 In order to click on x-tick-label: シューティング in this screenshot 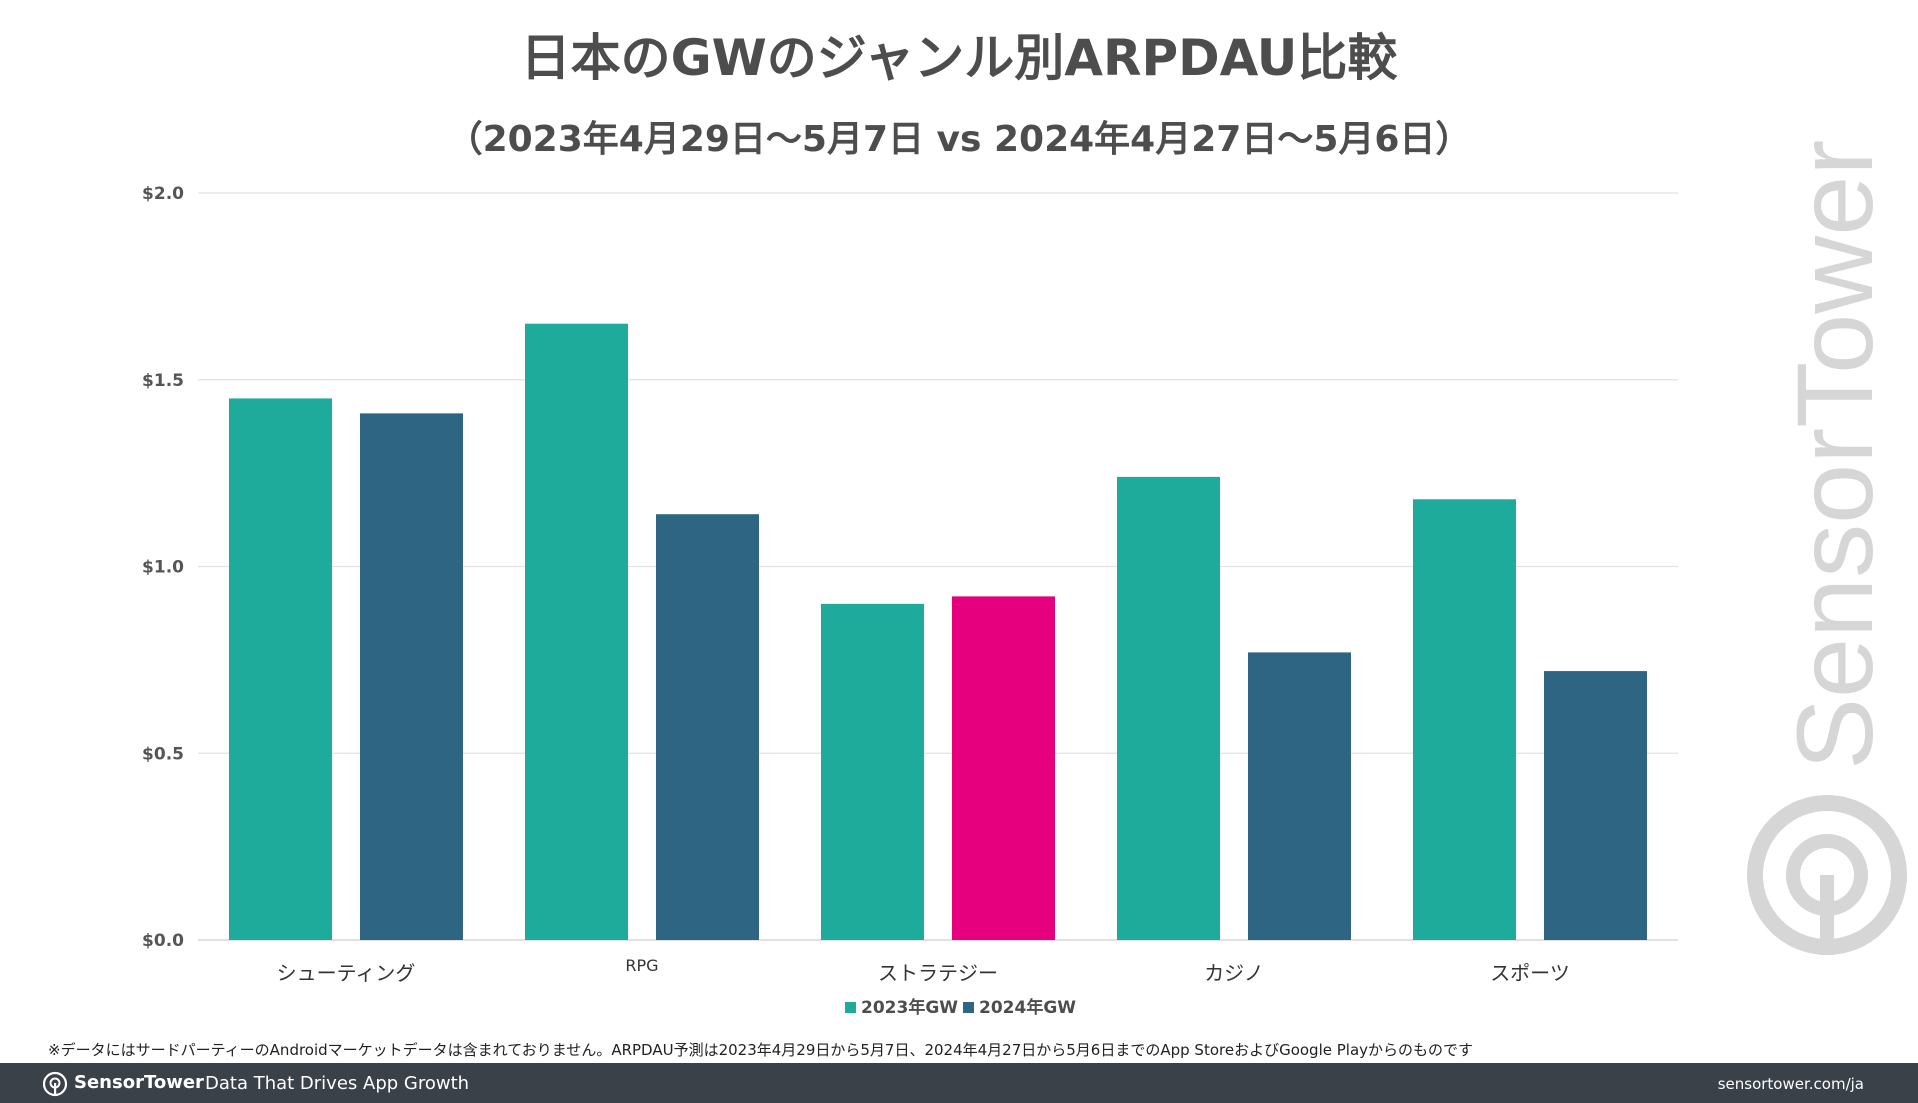, I will do `click(346, 973)`.